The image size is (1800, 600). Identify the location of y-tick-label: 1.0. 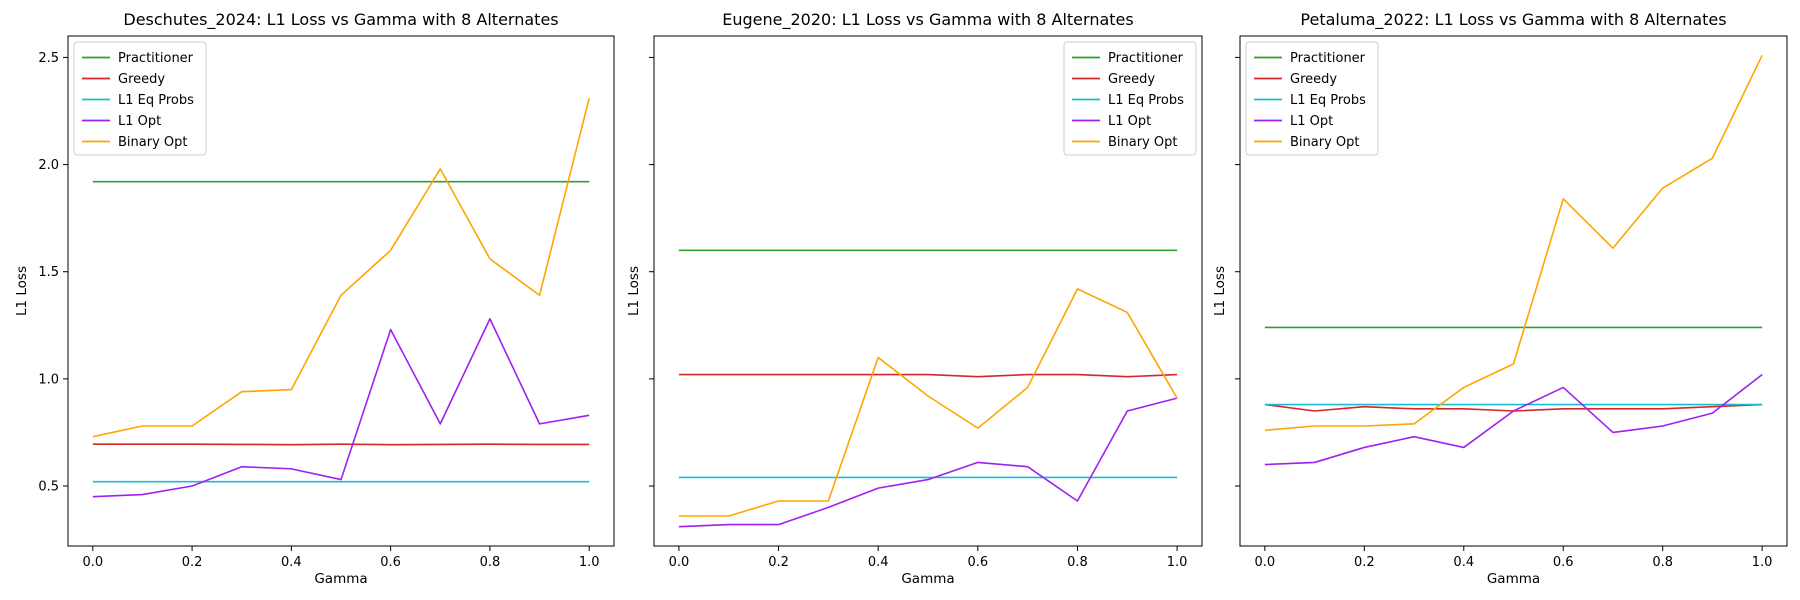
(48, 379).